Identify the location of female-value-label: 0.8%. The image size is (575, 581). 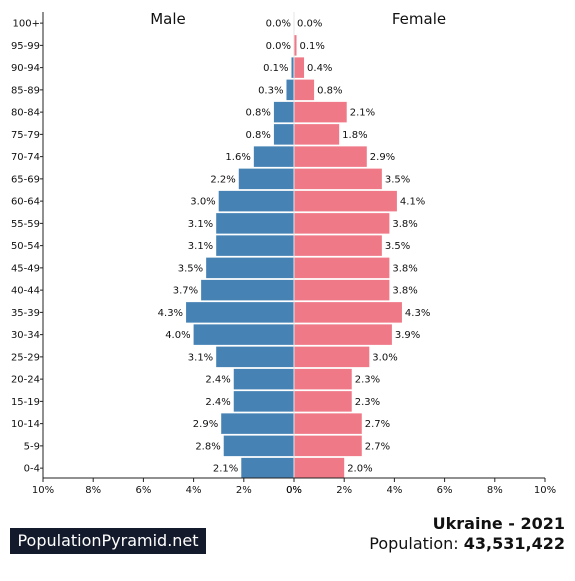
(329, 90).